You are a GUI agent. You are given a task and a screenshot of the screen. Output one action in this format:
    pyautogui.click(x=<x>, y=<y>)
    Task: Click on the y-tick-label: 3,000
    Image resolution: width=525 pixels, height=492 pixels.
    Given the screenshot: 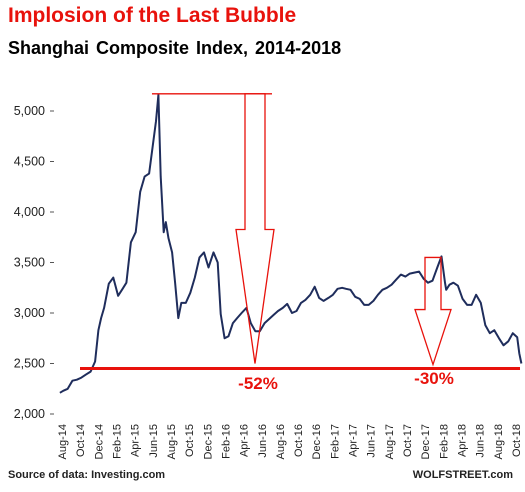 What is the action you would take?
    pyautogui.click(x=29, y=313)
    